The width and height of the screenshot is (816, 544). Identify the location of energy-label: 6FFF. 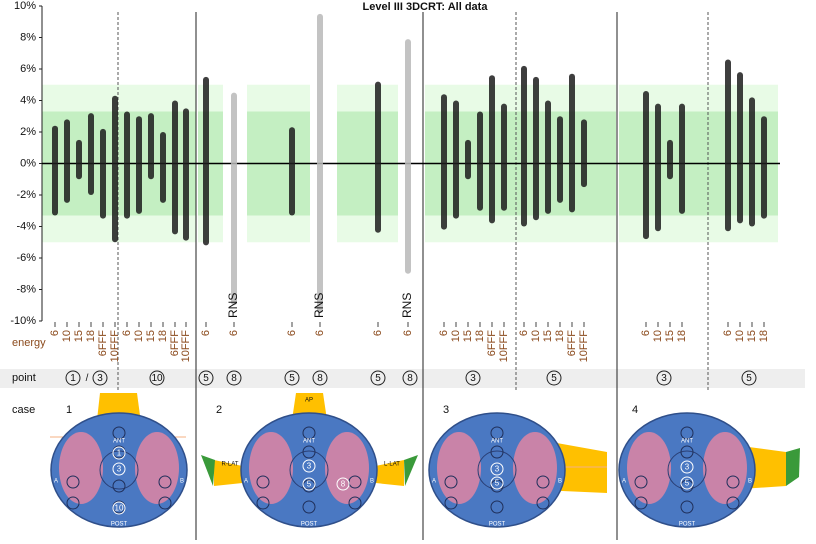
(572, 343).